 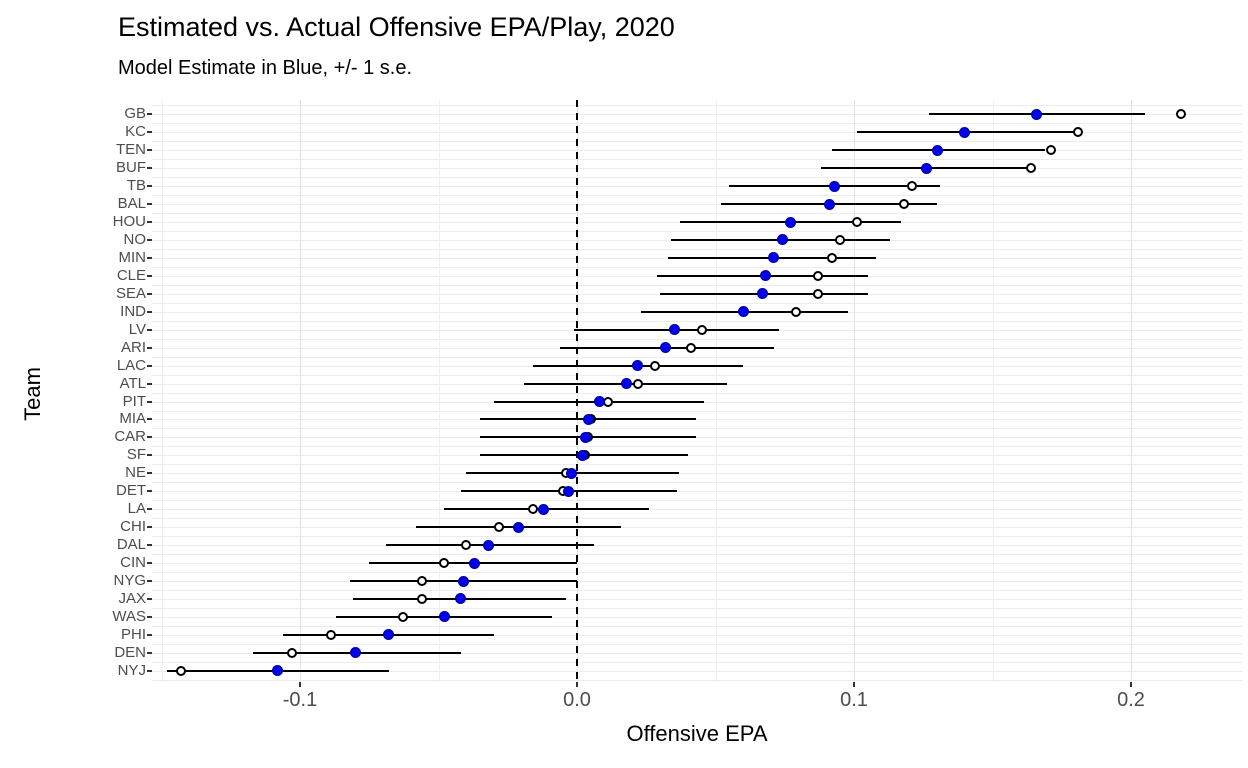 What do you see at coordinates (577, 391) in the screenshot?
I see `zero-reference-line` at bounding box center [577, 391].